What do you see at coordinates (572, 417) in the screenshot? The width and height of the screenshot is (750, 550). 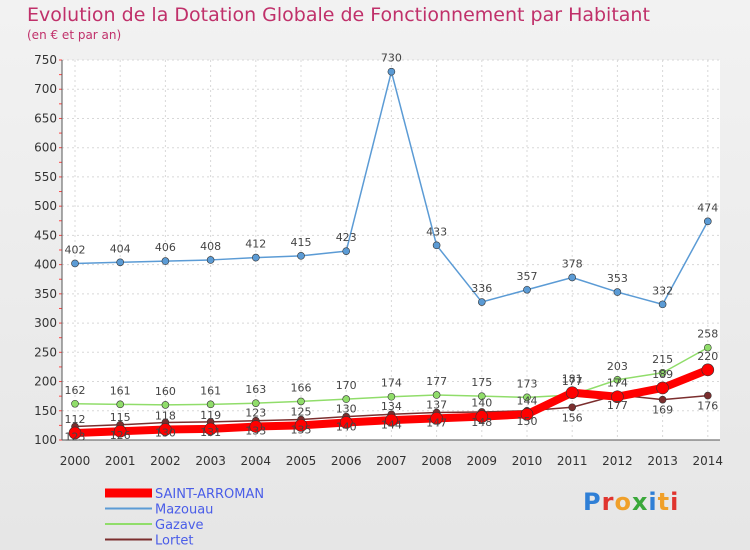 I see `data-label: 156` at bounding box center [572, 417].